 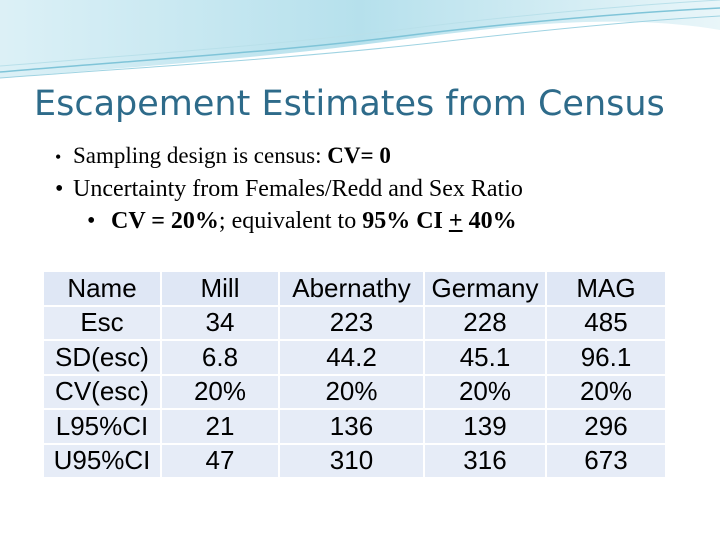 What do you see at coordinates (360, 39) in the screenshot?
I see `decorative-wave-banner` at bounding box center [360, 39].